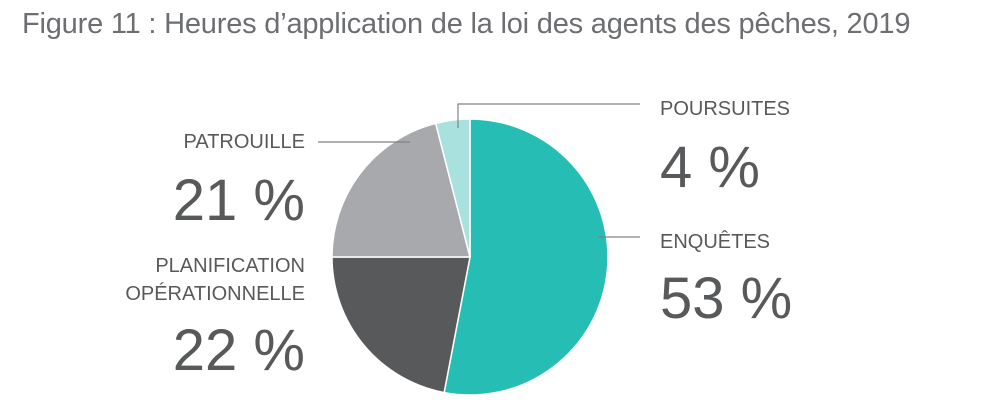 This screenshot has height=414, width=997. I want to click on slice-label-patrouille: PATROUILLE, so click(244, 142).